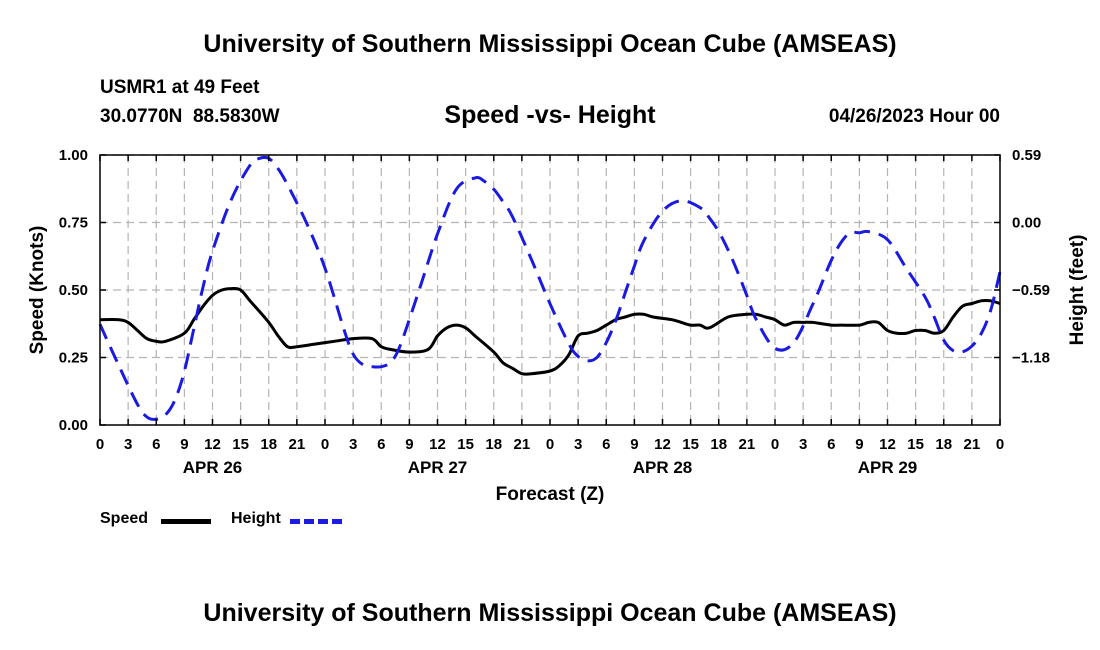 This screenshot has width=1100, height=650. What do you see at coordinates (73, 223) in the screenshot?
I see `y-tick-label: 0.75` at bounding box center [73, 223].